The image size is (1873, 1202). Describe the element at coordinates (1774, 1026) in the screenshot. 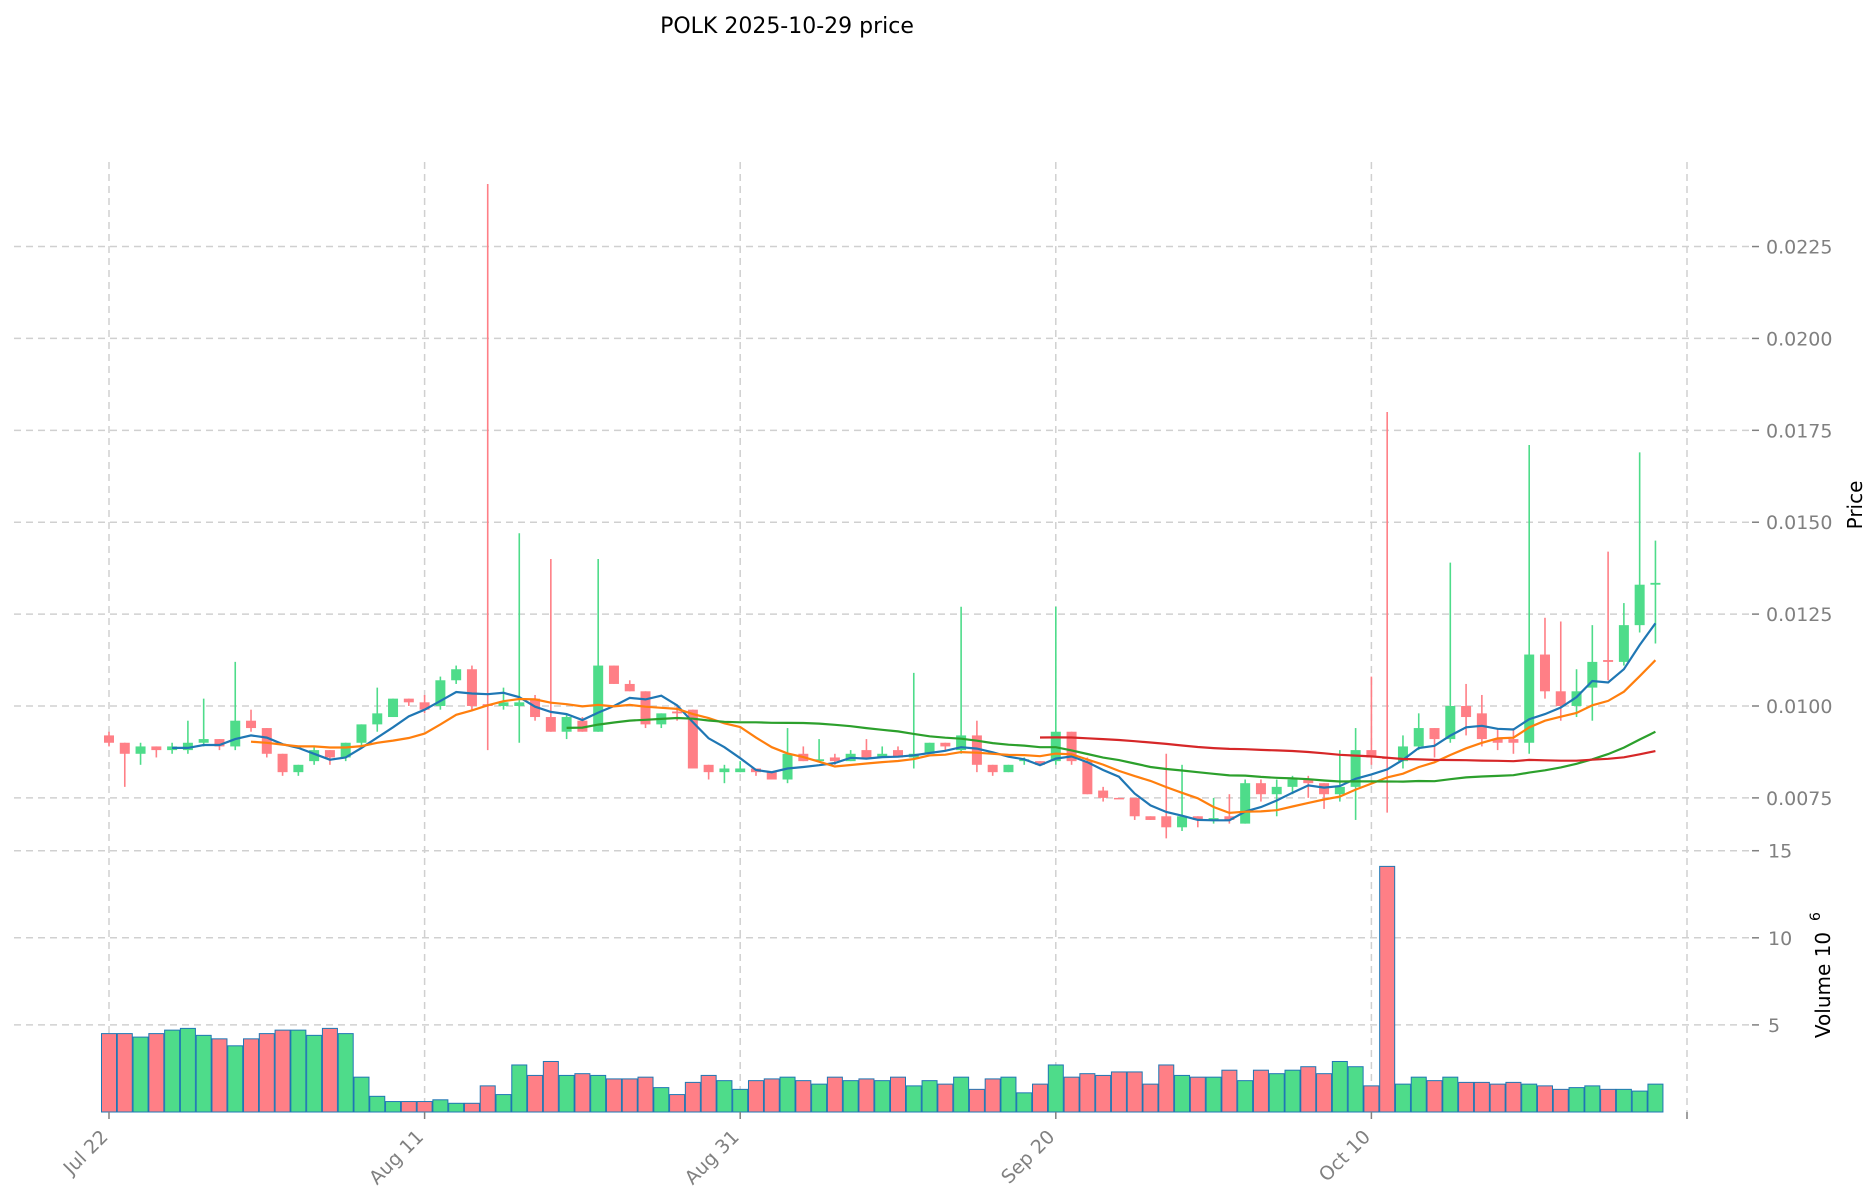

I see `volume-tick-label: 5` at that location.